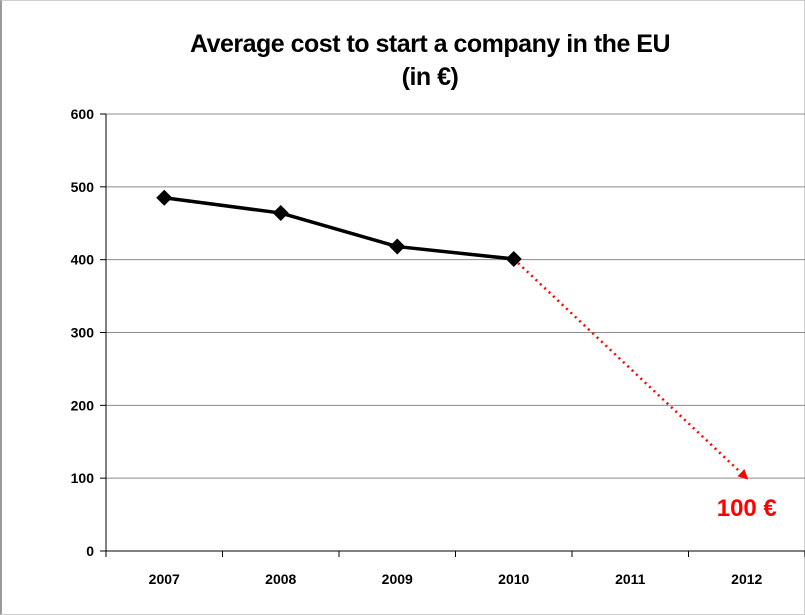  What do you see at coordinates (746, 579) in the screenshot?
I see `x-tick-label: 2012` at bounding box center [746, 579].